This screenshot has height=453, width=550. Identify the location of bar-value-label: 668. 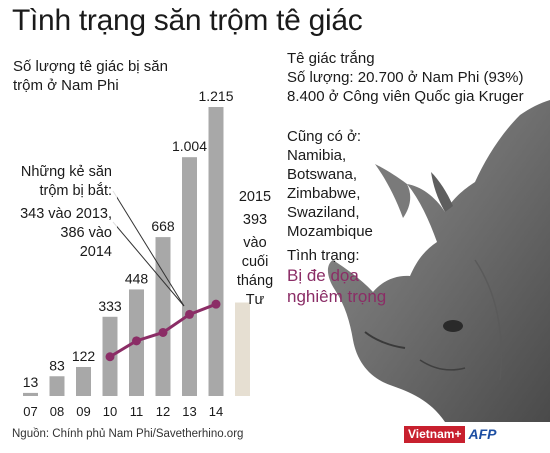
(163, 226).